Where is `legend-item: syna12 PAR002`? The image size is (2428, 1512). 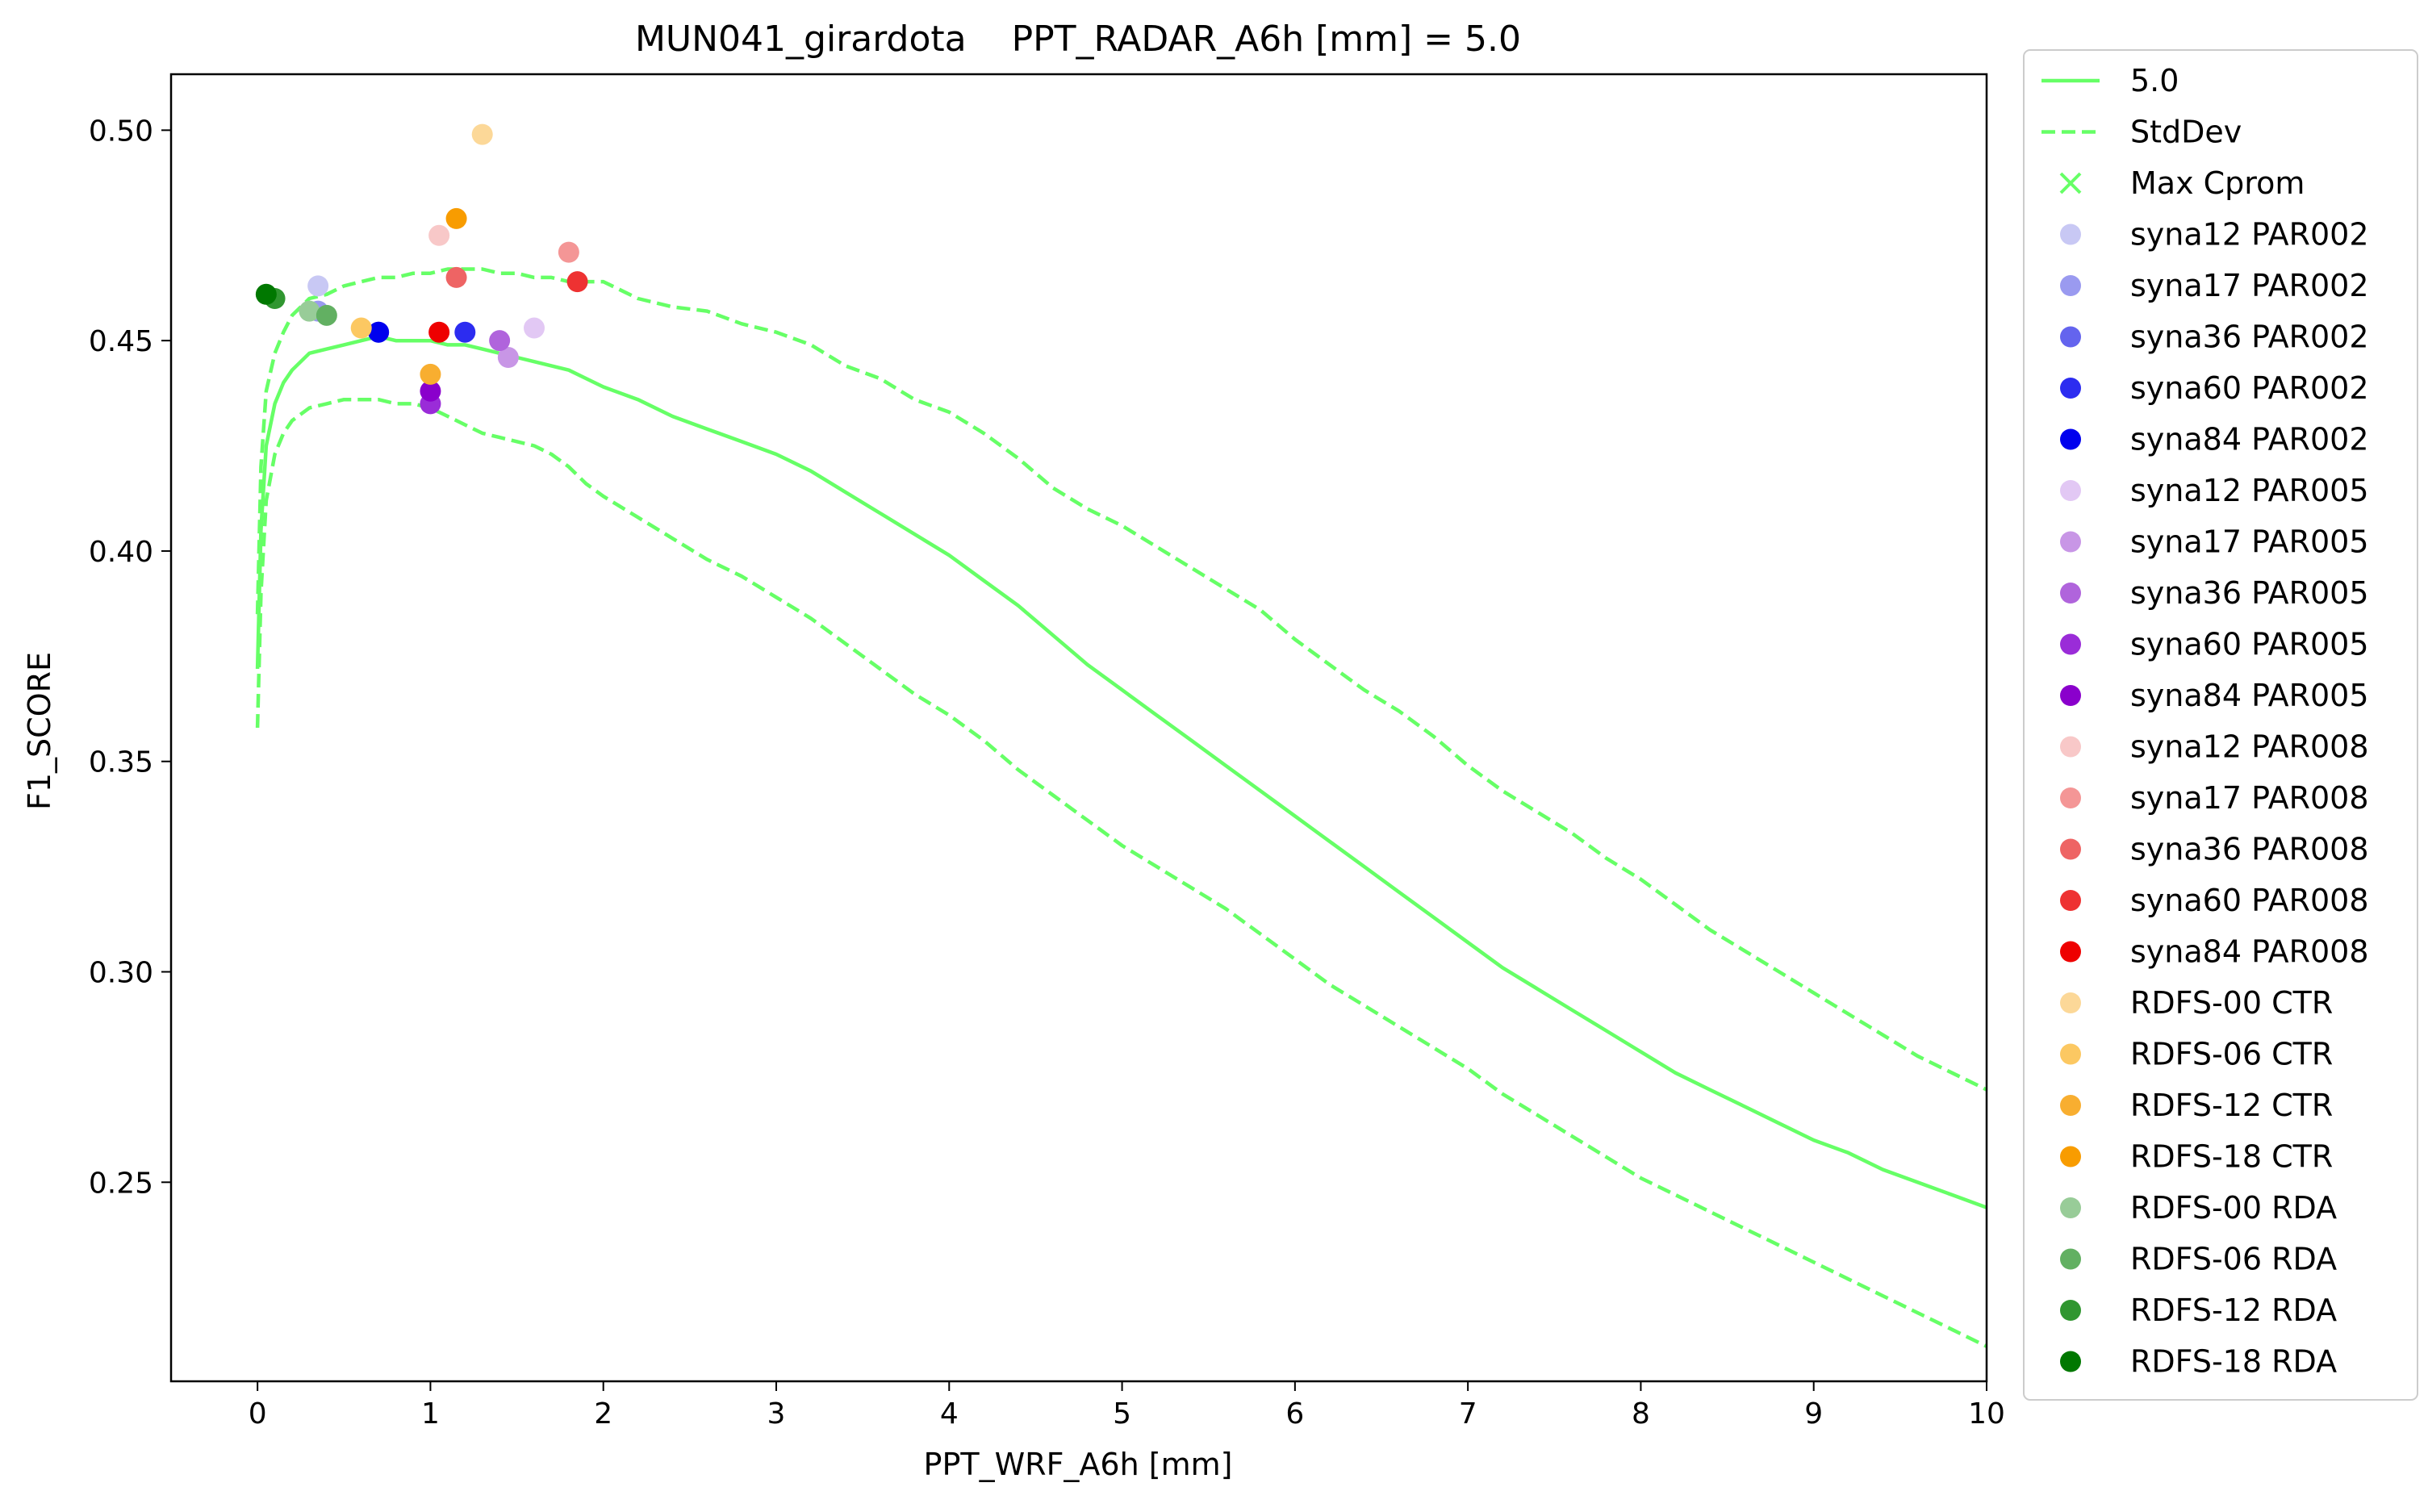 legend-item: syna12 PAR002 is located at coordinates (2214, 235).